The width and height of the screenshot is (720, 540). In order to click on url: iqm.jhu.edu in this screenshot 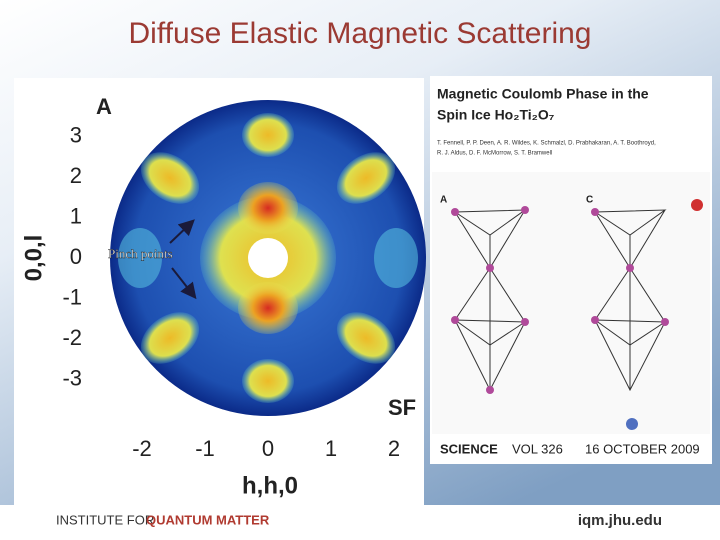, I will do `click(620, 520)`.